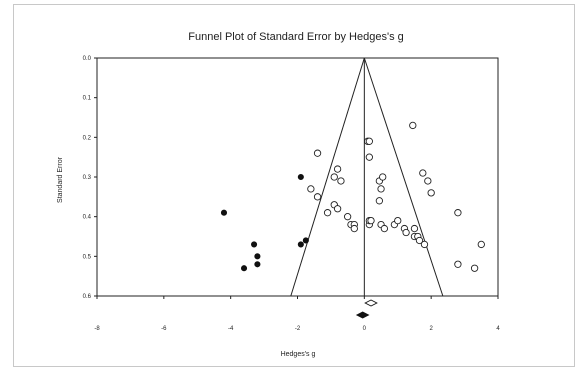 This screenshot has height=376, width=582. What do you see at coordinates (431, 329) in the screenshot?
I see `x-tick-label: 2` at bounding box center [431, 329].